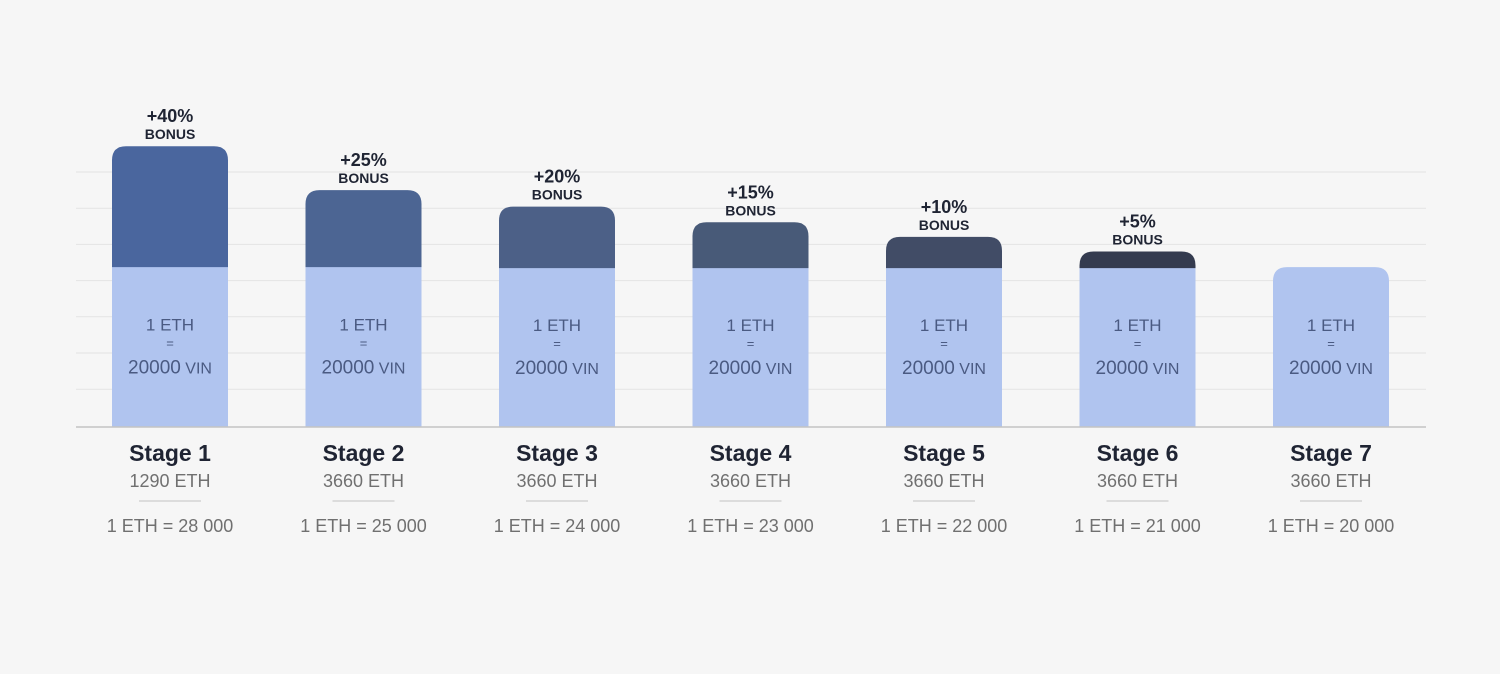 The height and width of the screenshot is (674, 1500). Describe the element at coordinates (557, 177) in the screenshot. I see `bonus-percent-label: +20%` at that location.